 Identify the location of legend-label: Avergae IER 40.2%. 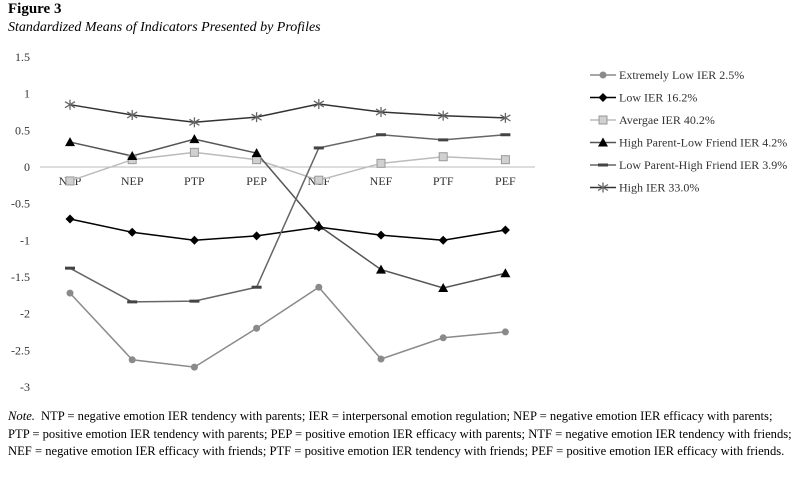
(667, 120).